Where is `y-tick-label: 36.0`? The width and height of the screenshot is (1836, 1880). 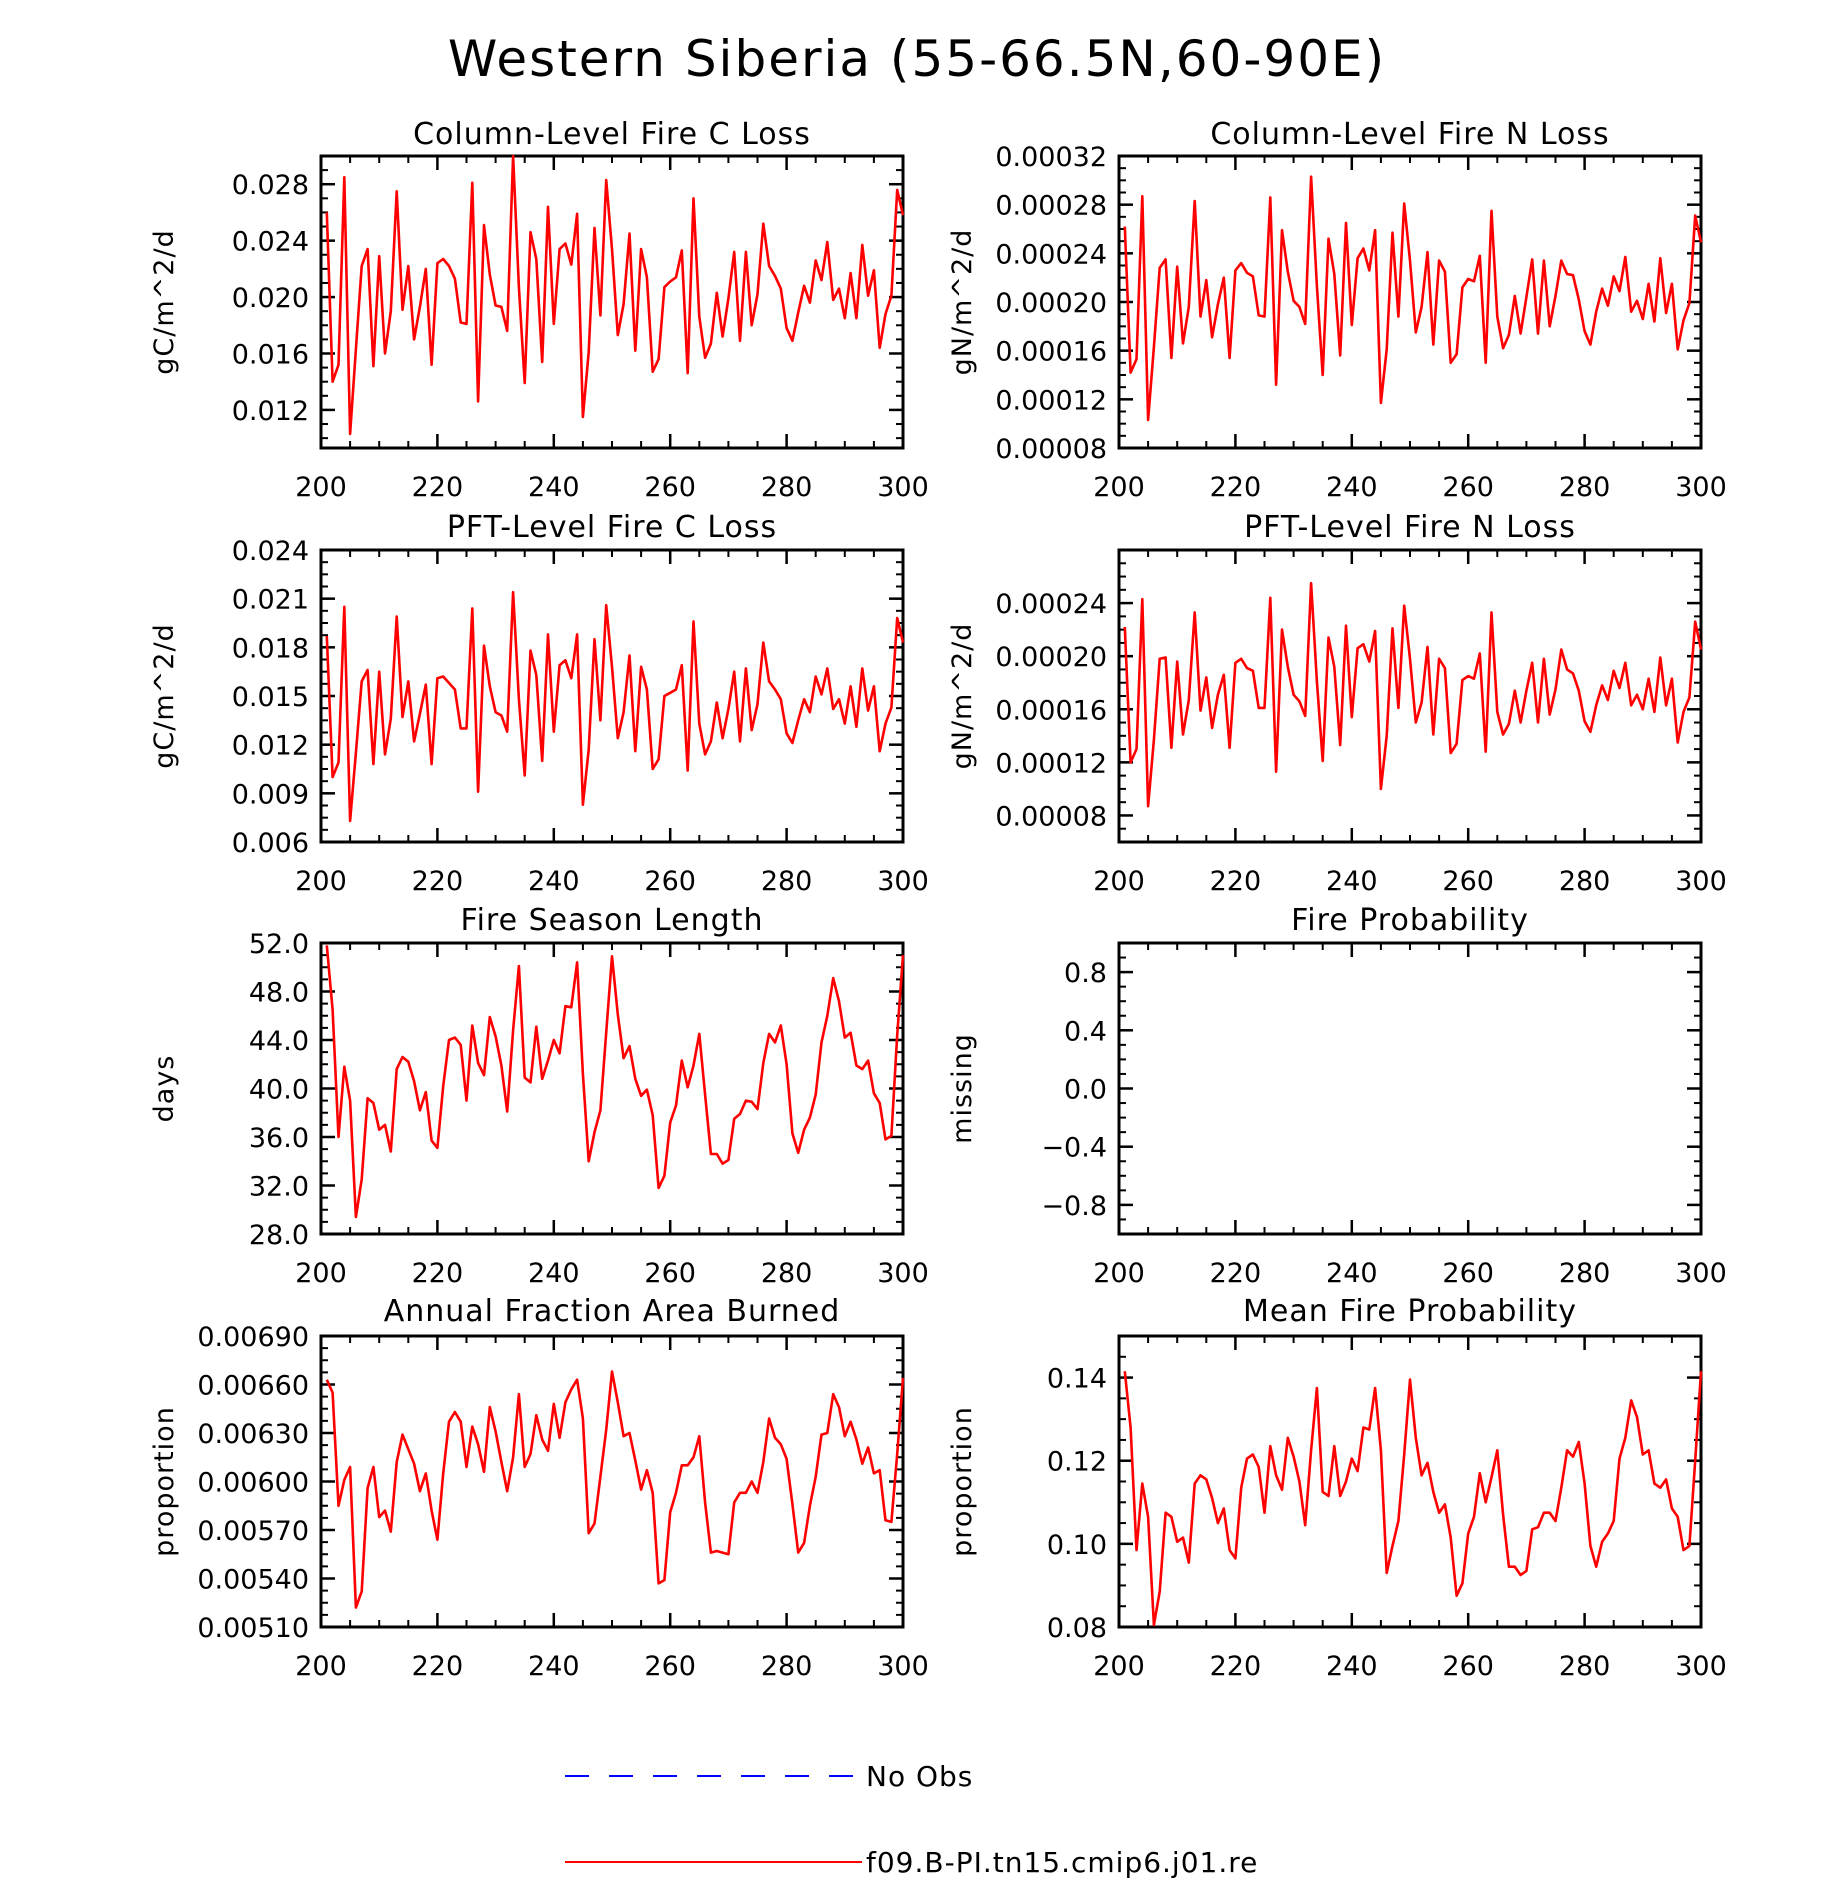 y-tick-label: 36.0 is located at coordinates (279, 1138).